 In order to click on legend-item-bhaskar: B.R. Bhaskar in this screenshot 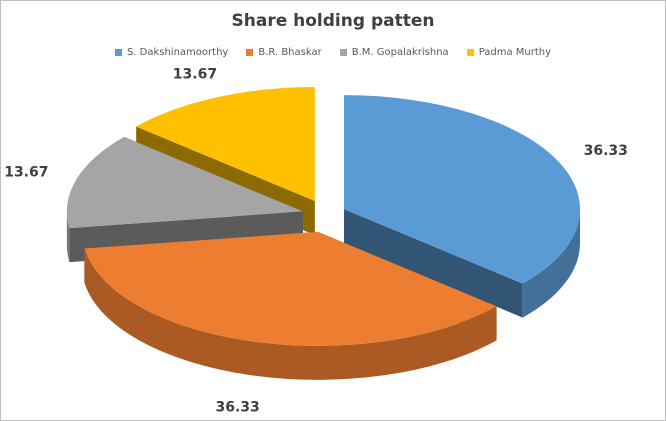, I will do `click(284, 52)`.